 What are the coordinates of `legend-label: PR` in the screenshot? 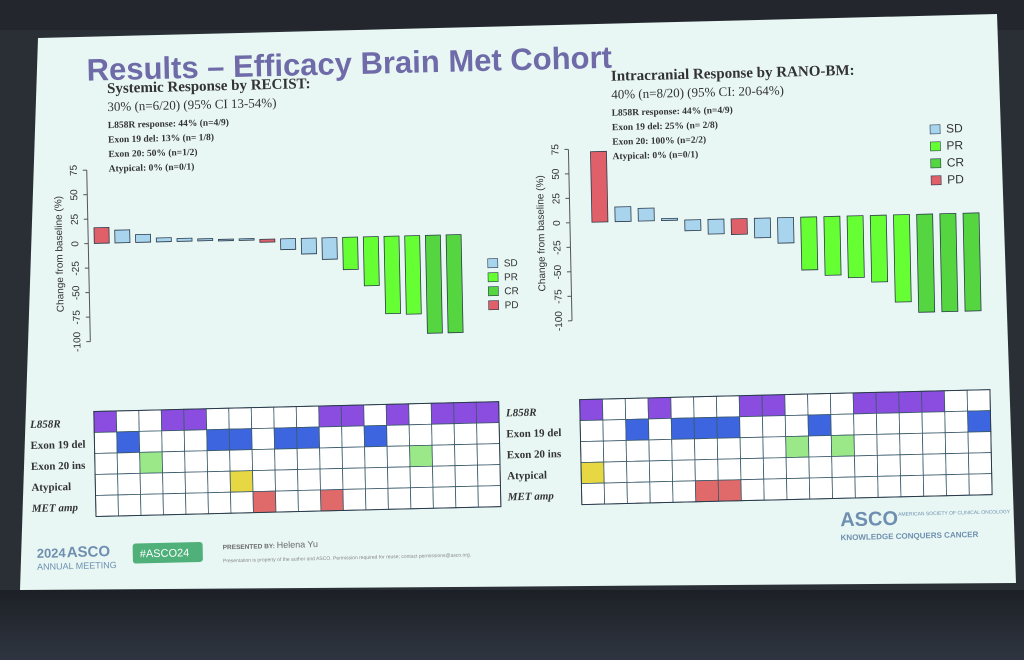 It's located at (511, 277).